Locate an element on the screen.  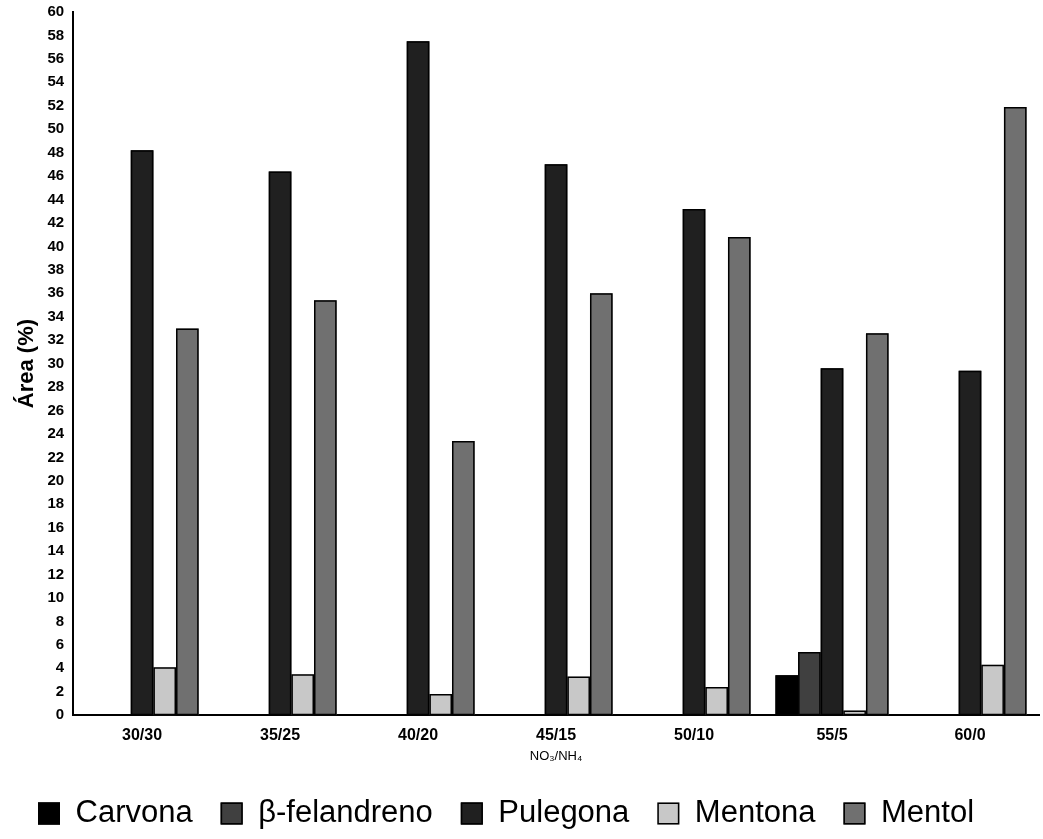
y-tick-label: 54 is located at coordinates (56, 81).